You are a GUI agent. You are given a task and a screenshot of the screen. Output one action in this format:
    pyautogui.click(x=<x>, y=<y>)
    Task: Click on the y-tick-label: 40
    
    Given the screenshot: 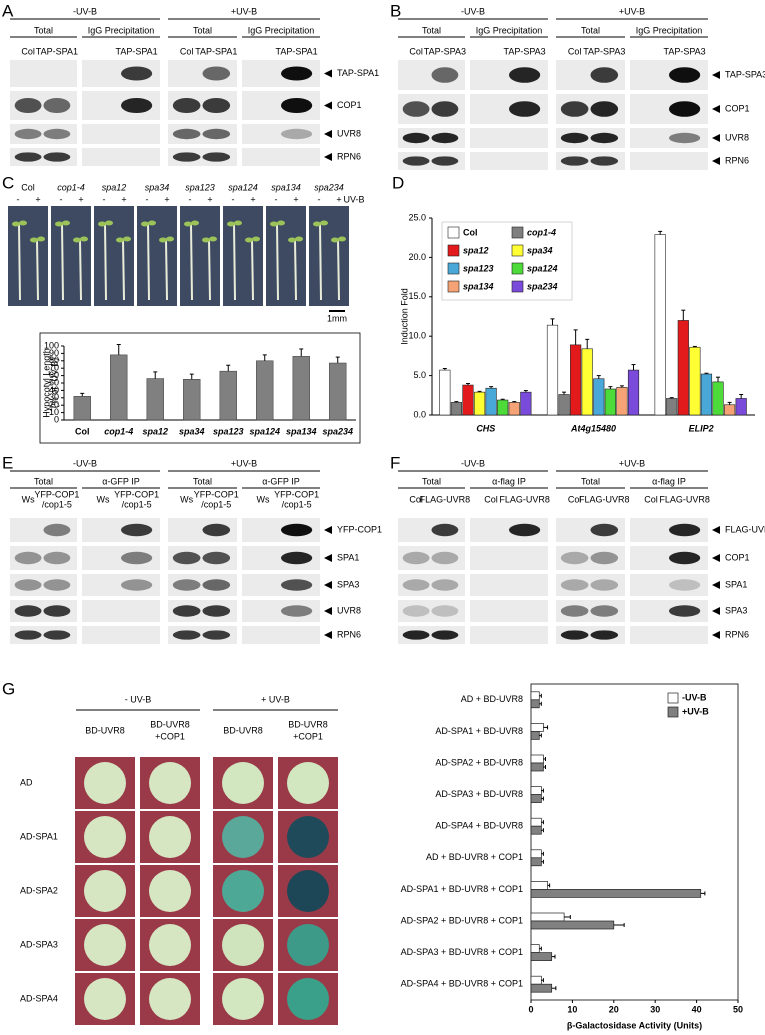 What is the action you would take?
    pyautogui.click(x=54, y=390)
    